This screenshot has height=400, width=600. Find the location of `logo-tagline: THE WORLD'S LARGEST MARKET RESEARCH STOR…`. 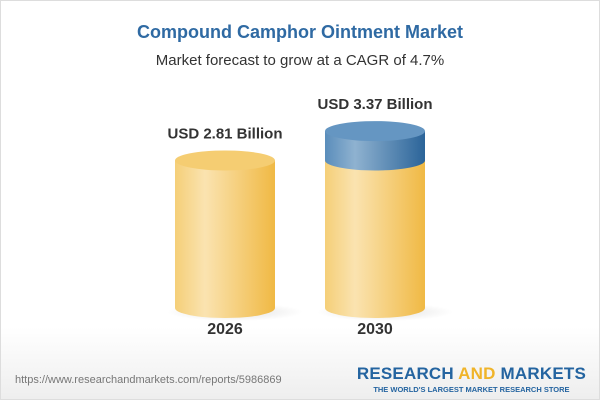

logo-tagline: THE WORLD'S LARGEST MARKET RESEARCH STOR… is located at coordinates (471, 389).